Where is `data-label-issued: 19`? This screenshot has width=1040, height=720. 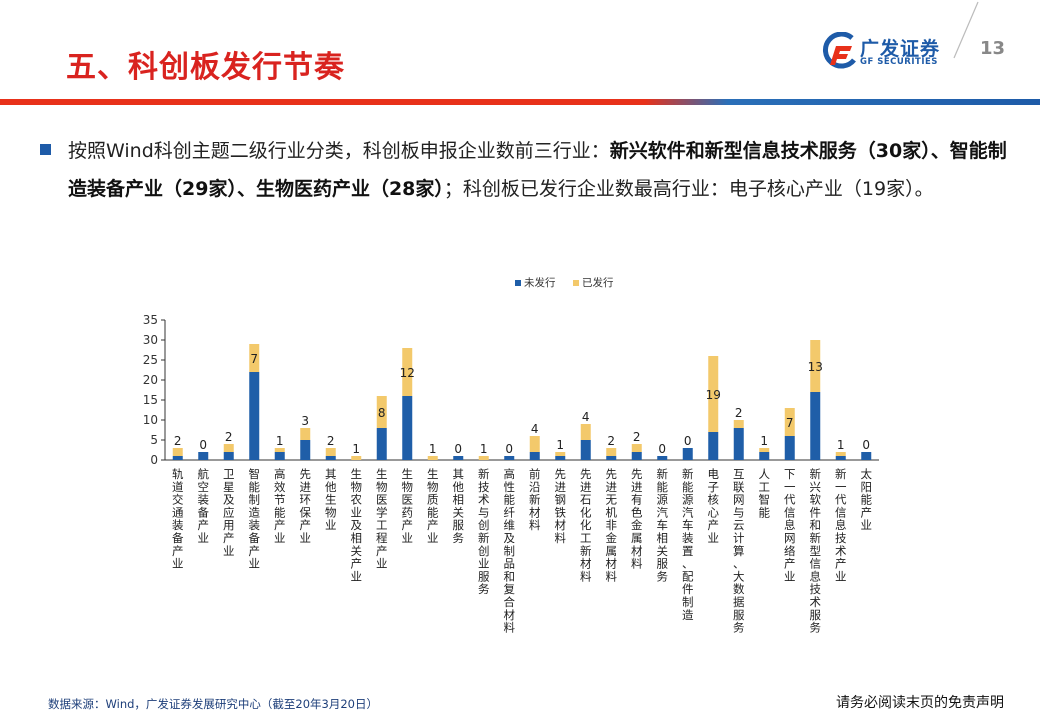 data-label-issued: 19 is located at coordinates (713, 395).